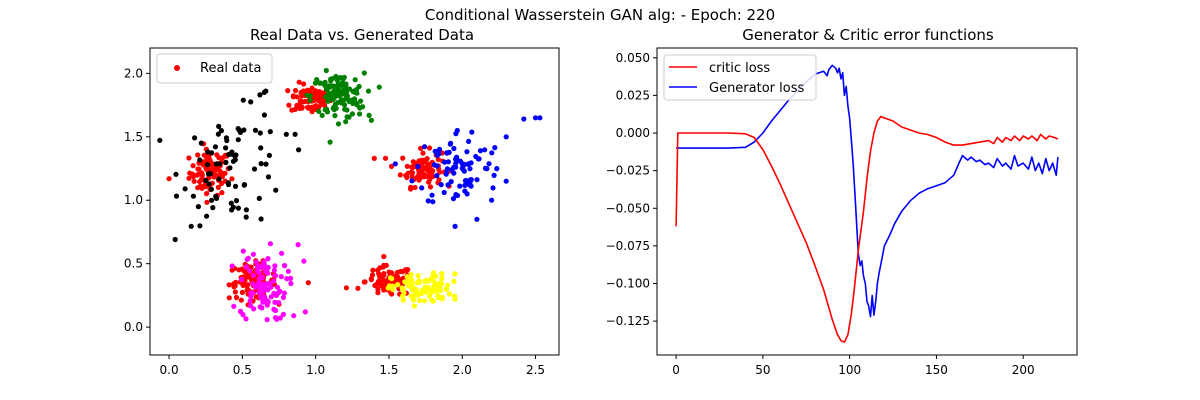 The width and height of the screenshot is (1200, 400). I want to click on loss-x-tick-label: 100, so click(849, 370).